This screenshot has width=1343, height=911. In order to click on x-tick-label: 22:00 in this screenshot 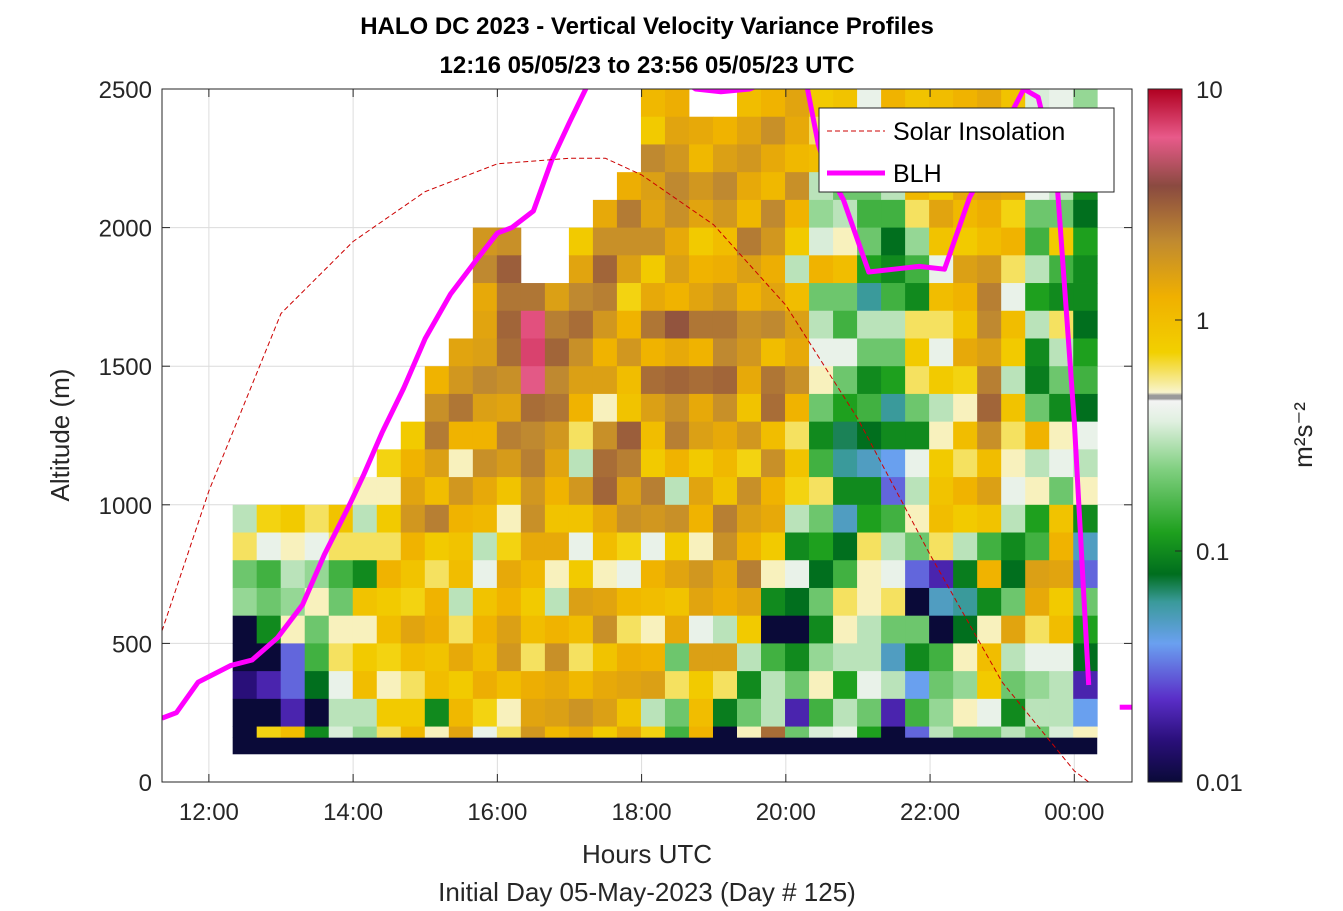, I will do `click(930, 812)`.